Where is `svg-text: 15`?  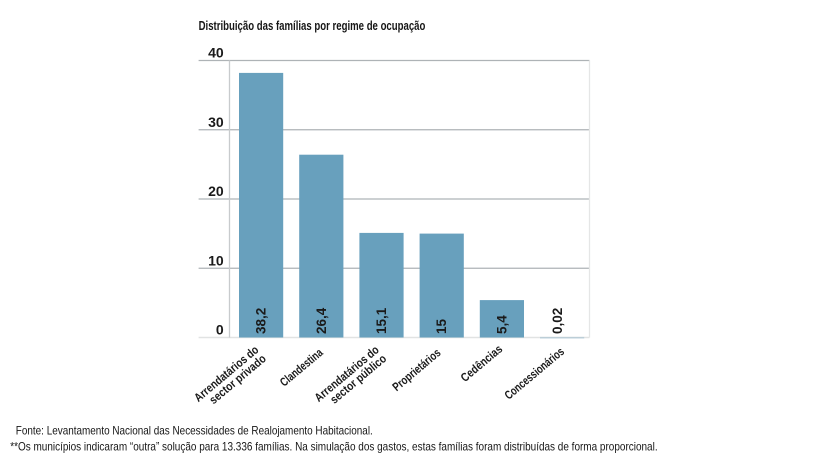
svg-text: 15 is located at coordinates (441, 326).